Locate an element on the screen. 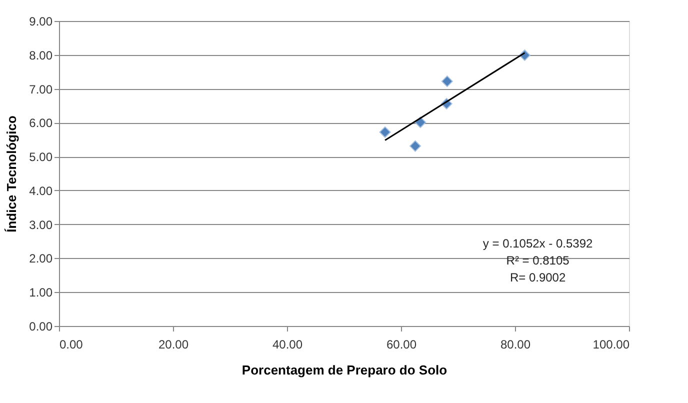  y-tick-label: 3.00 is located at coordinates (41, 225).